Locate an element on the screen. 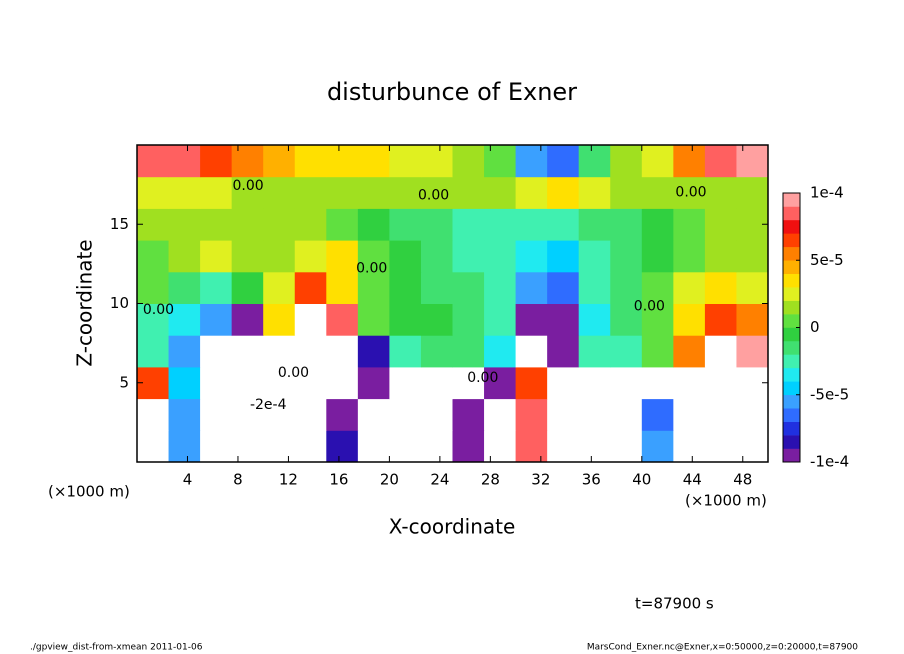  colorbar-tick-label: 5e-5 is located at coordinates (827, 260).